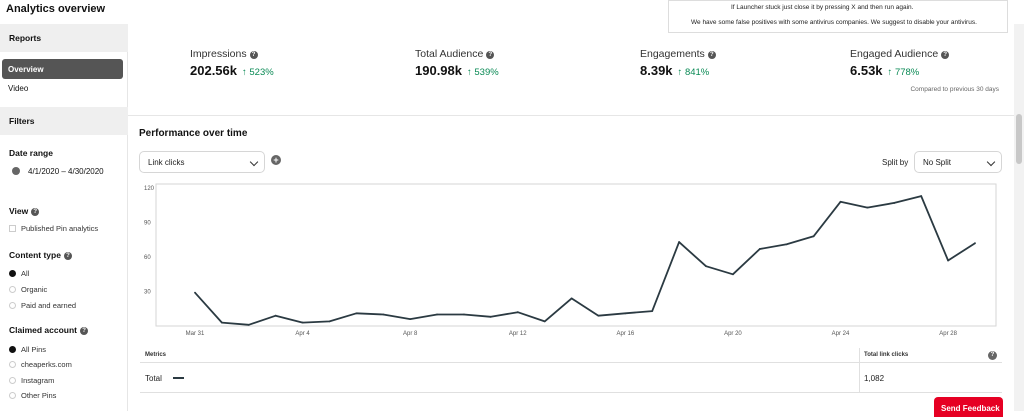 The height and width of the screenshot is (417, 1024). What do you see at coordinates (218, 54) in the screenshot?
I see `stat-label-text: Impressions` at bounding box center [218, 54].